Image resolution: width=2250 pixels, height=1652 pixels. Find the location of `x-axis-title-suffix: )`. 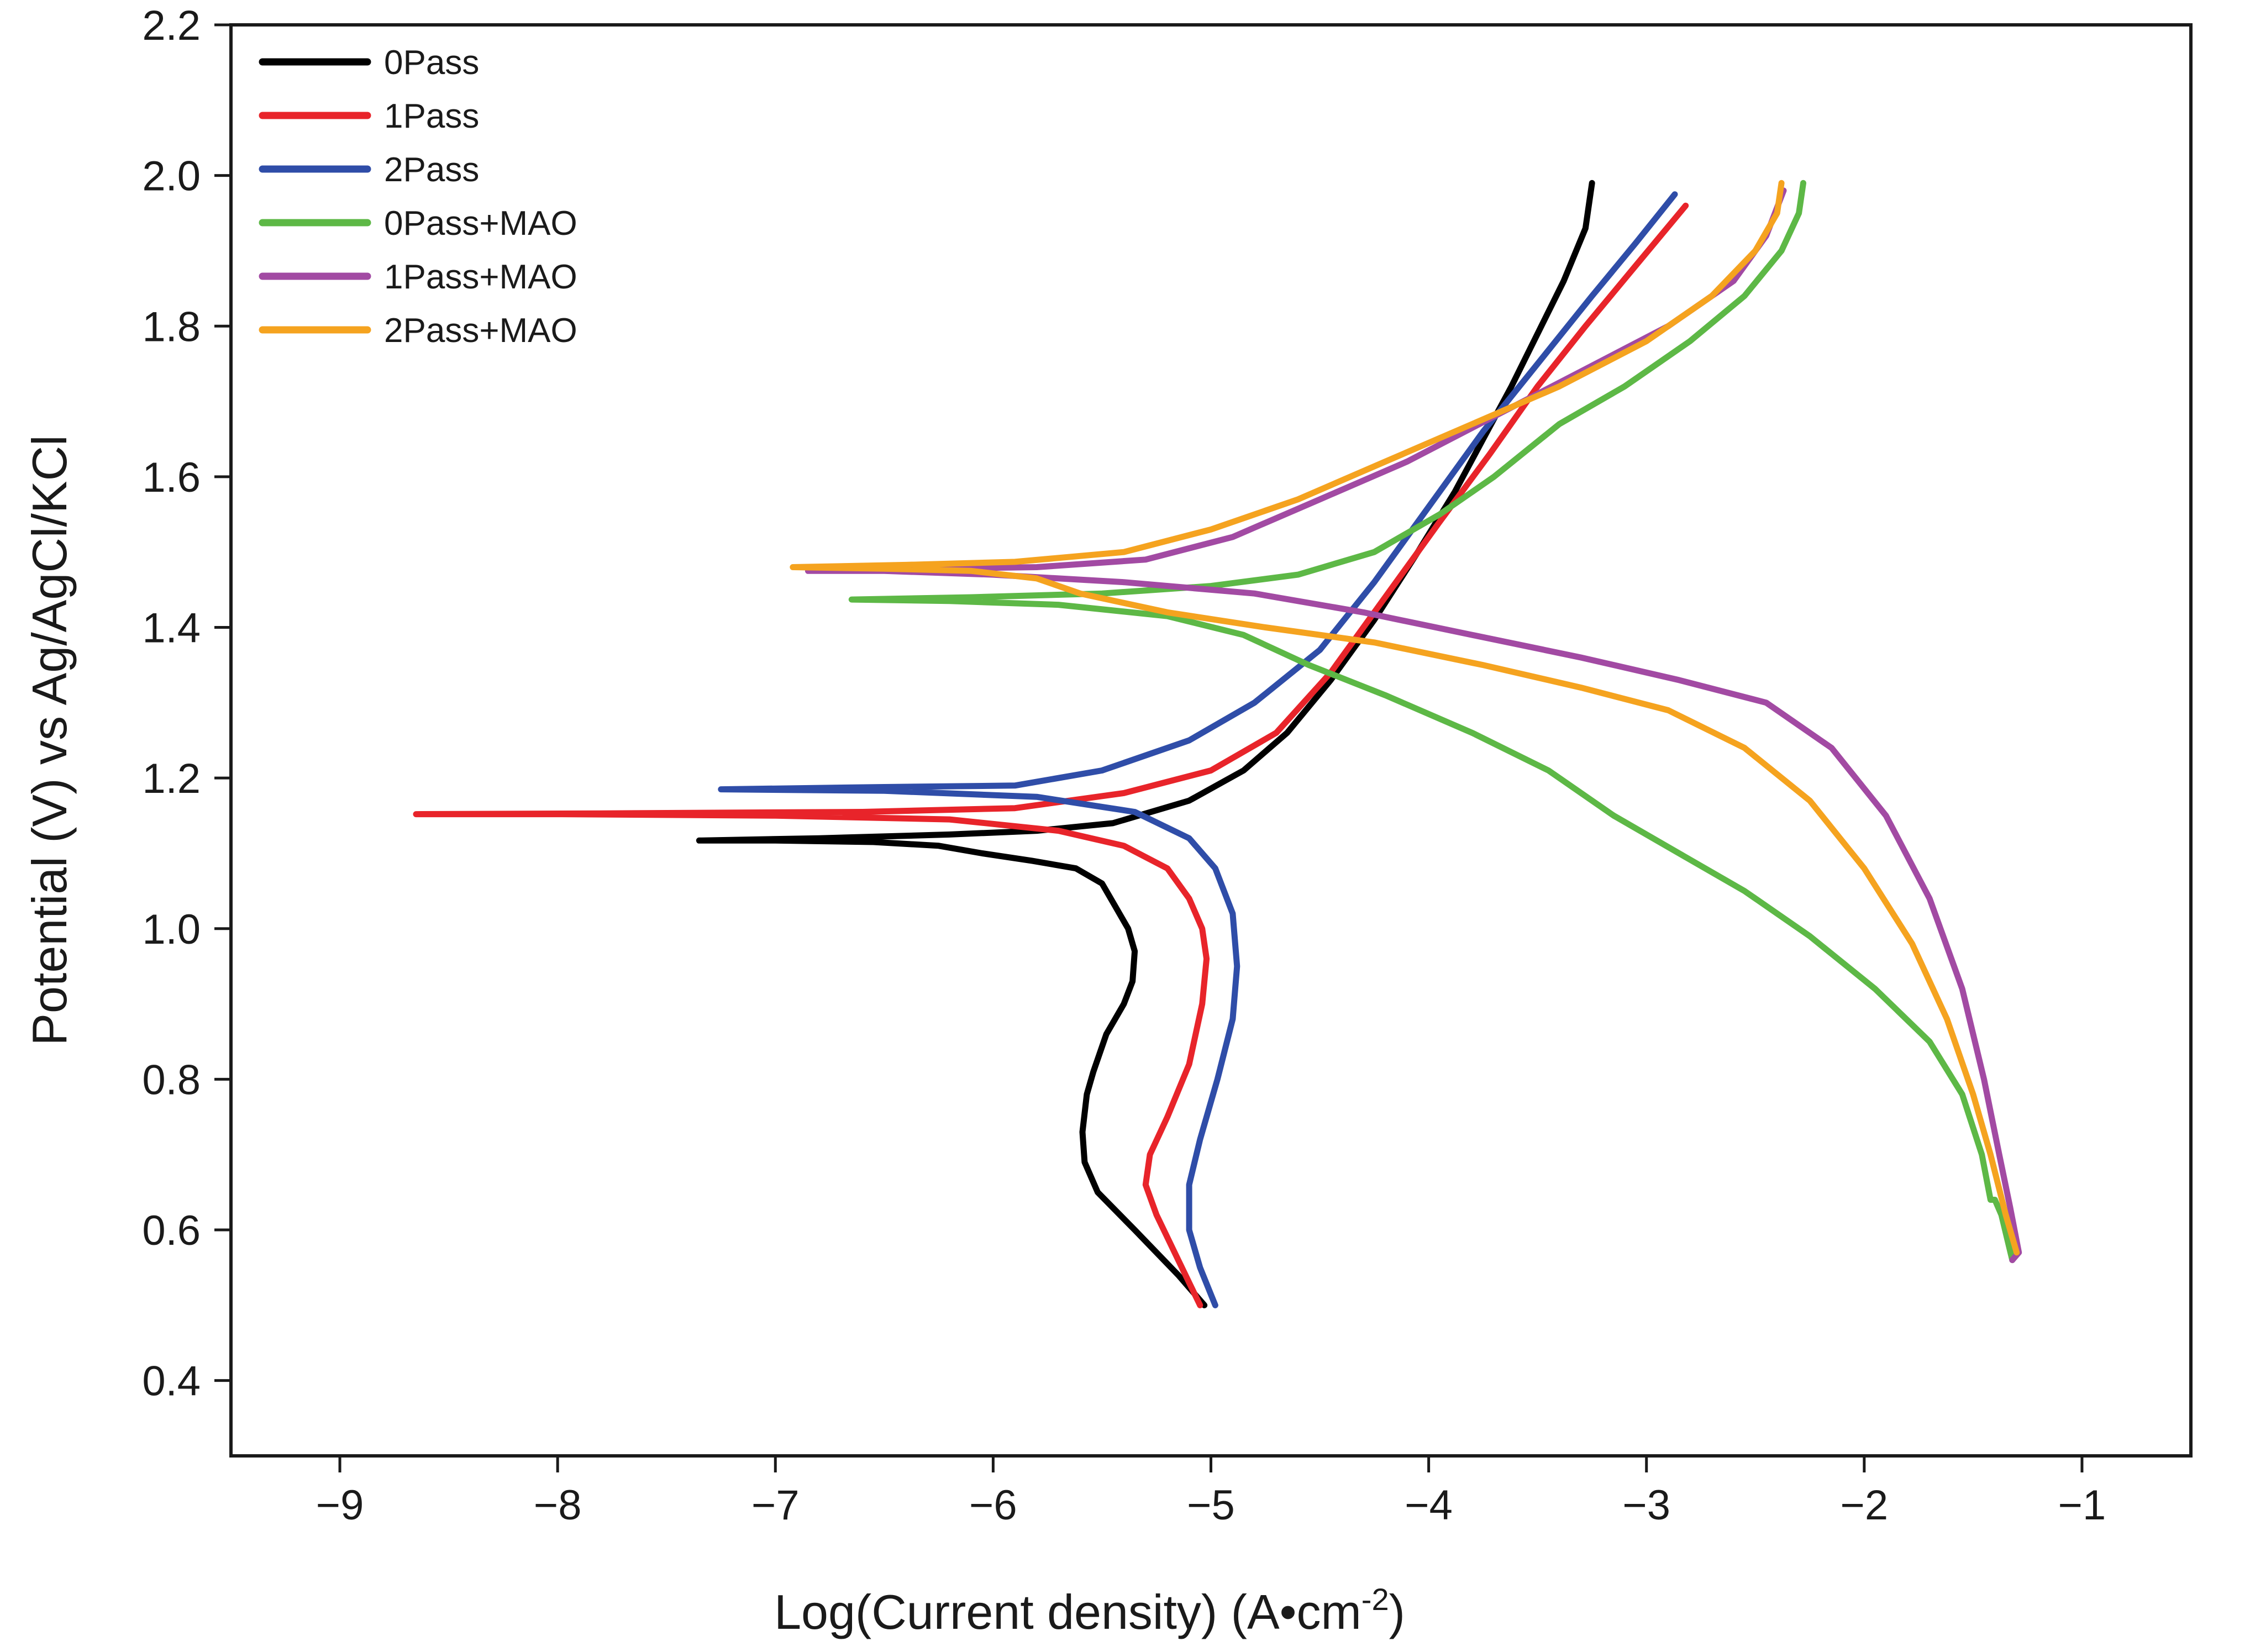

x-axis-title-suffix: ) is located at coordinates (1397, 1612).